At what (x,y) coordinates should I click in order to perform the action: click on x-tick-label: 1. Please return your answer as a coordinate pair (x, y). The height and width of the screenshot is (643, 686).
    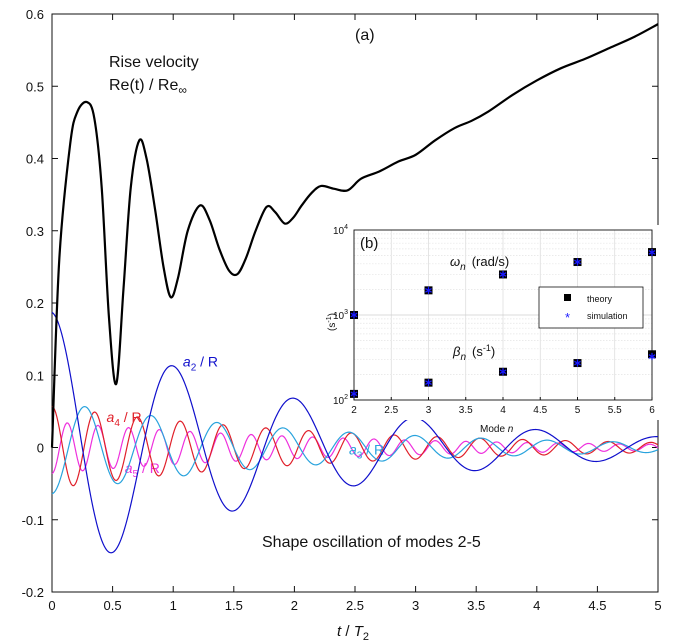
    Looking at the image, I should click on (173, 605).